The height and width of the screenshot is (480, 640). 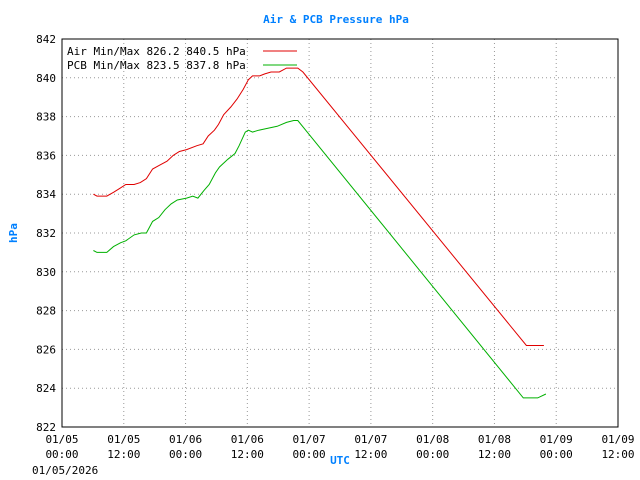 What do you see at coordinates (46, 155) in the screenshot?
I see `y-tick-label: 836` at bounding box center [46, 155].